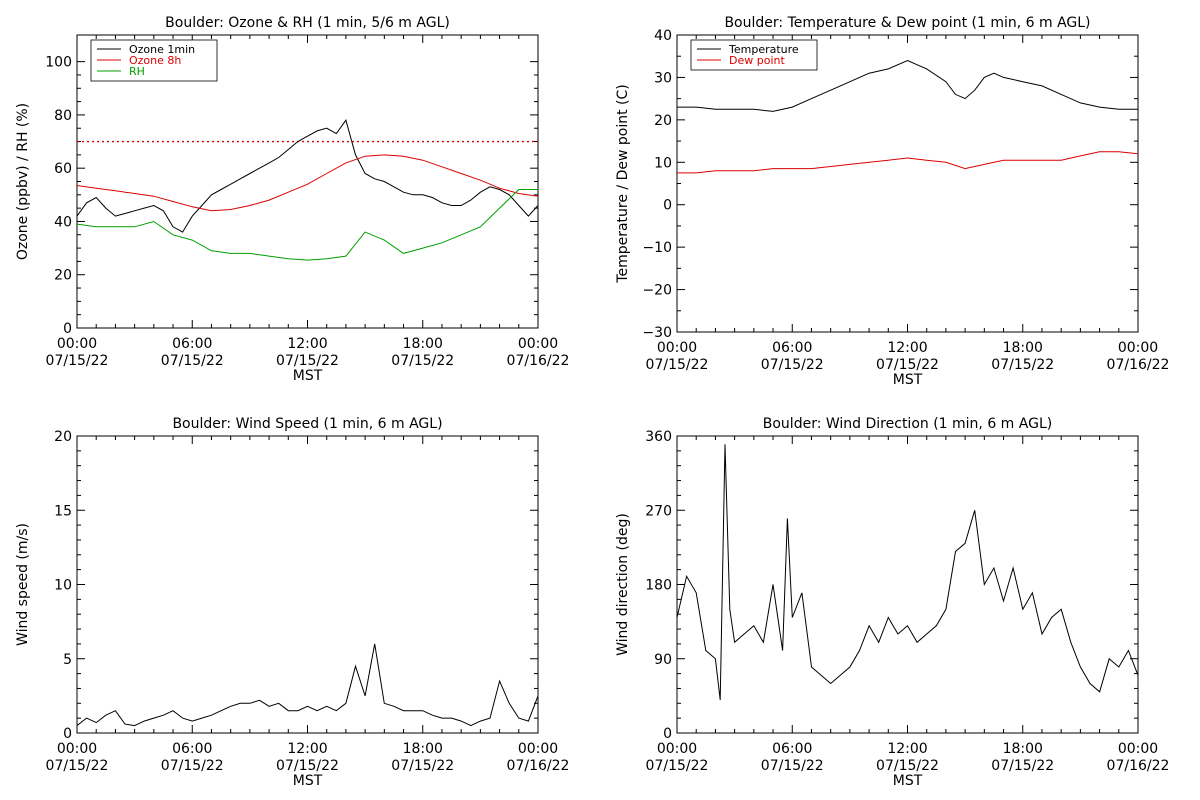  What do you see at coordinates (307, 23) in the screenshot?
I see `chart-title: Boulder: Ozone & RH (1 min, 5/6 m AGL)` at bounding box center [307, 23].